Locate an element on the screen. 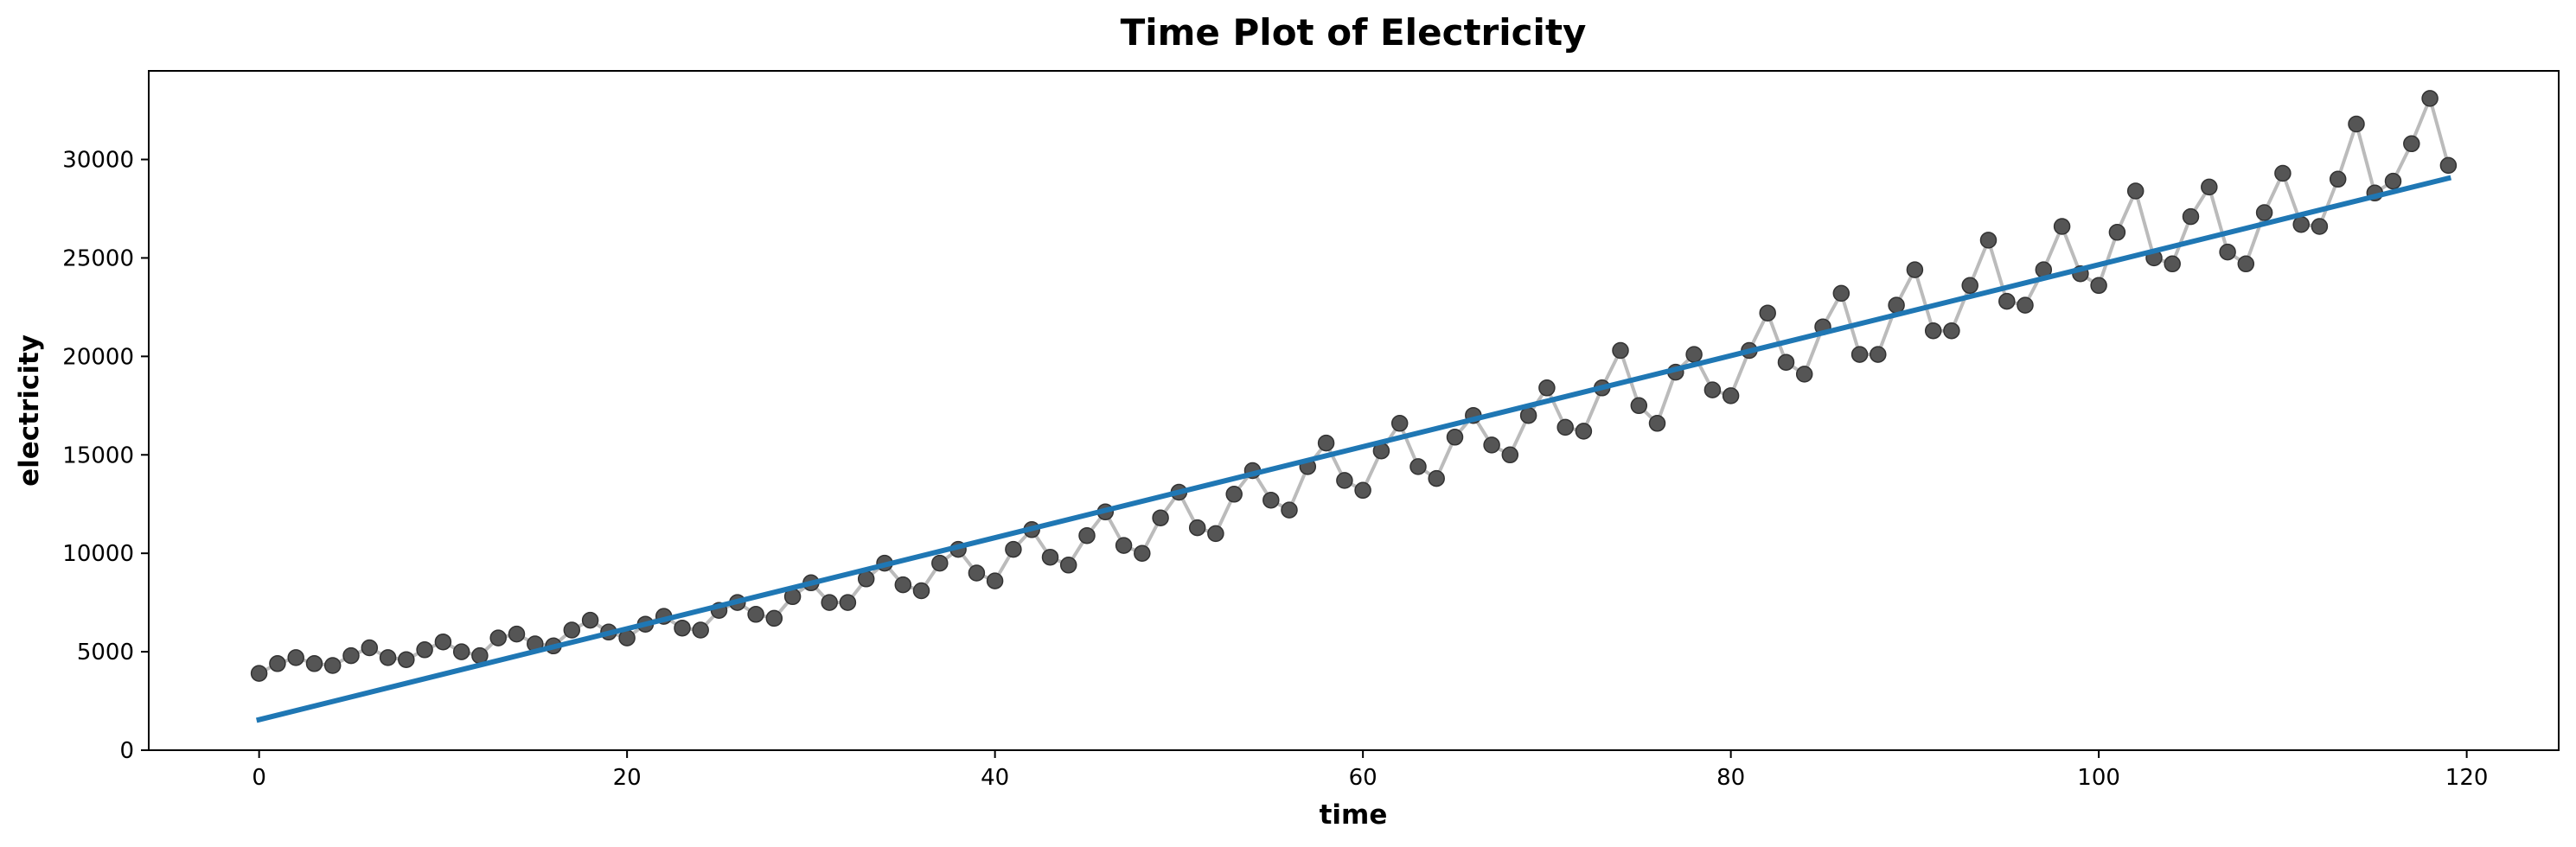  x-axis: 0 20 40 60 80 100 120 is located at coordinates (1370, 770).